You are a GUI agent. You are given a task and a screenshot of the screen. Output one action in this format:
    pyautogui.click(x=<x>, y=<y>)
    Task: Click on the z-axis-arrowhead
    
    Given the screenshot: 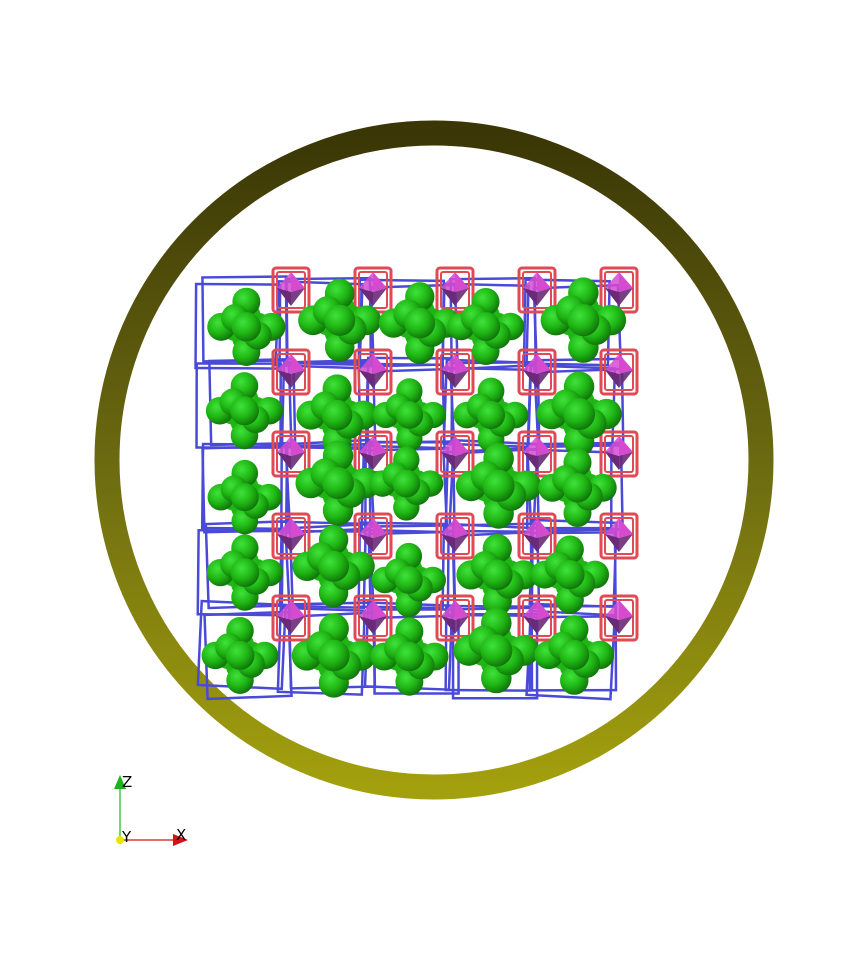 What is the action you would take?
    pyautogui.click(x=120, y=782)
    